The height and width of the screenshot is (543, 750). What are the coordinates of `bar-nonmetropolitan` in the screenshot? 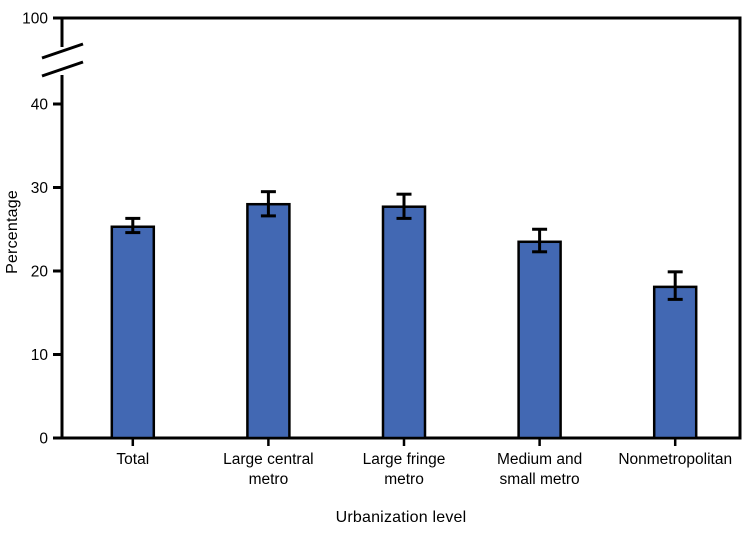 It's located at (675, 362).